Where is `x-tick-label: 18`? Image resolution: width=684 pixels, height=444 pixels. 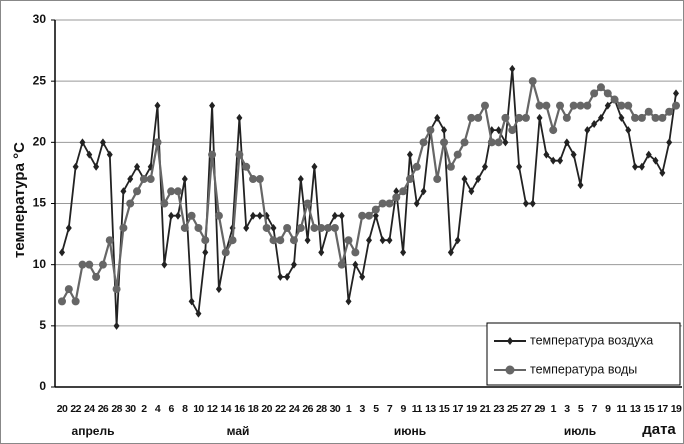 x-tick-label: 18 is located at coordinates (253, 409).